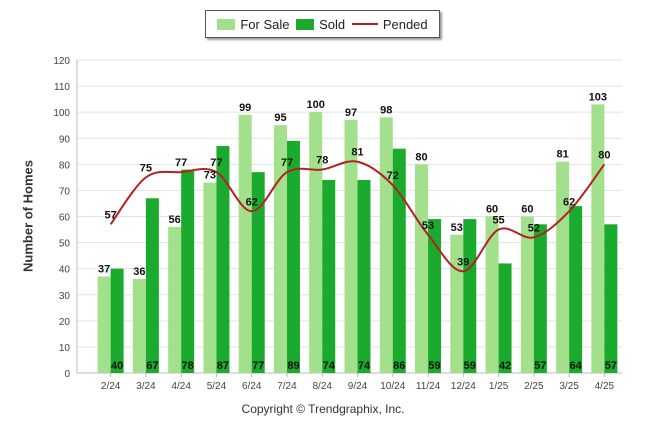 The width and height of the screenshot is (646, 434). I want to click on data-label-pended: 55, so click(498, 221).